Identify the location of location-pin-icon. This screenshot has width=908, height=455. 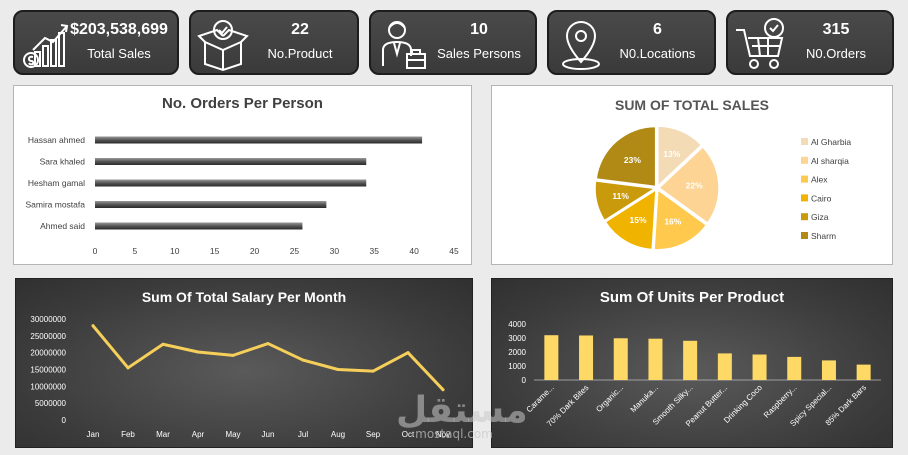
(581, 45).